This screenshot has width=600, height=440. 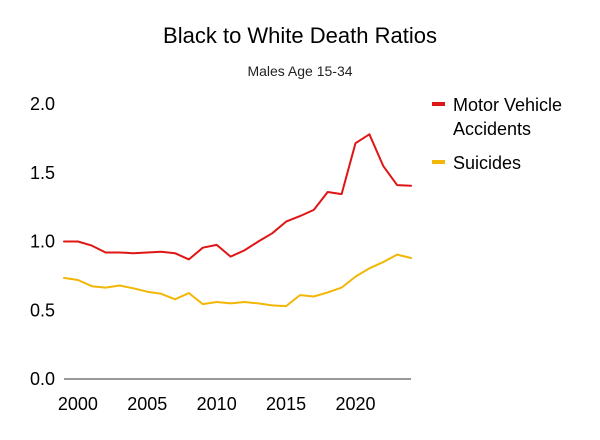 What do you see at coordinates (438, 104) in the screenshot?
I see `legend-swatch-motor-vehicle-accidents` at bounding box center [438, 104].